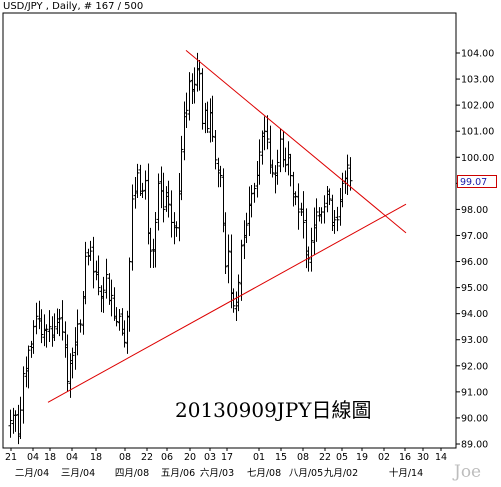 The image size is (501, 487). What do you see at coordinates (474, 314) in the screenshot?
I see `price-tick-label: 94.00` at bounding box center [474, 314].